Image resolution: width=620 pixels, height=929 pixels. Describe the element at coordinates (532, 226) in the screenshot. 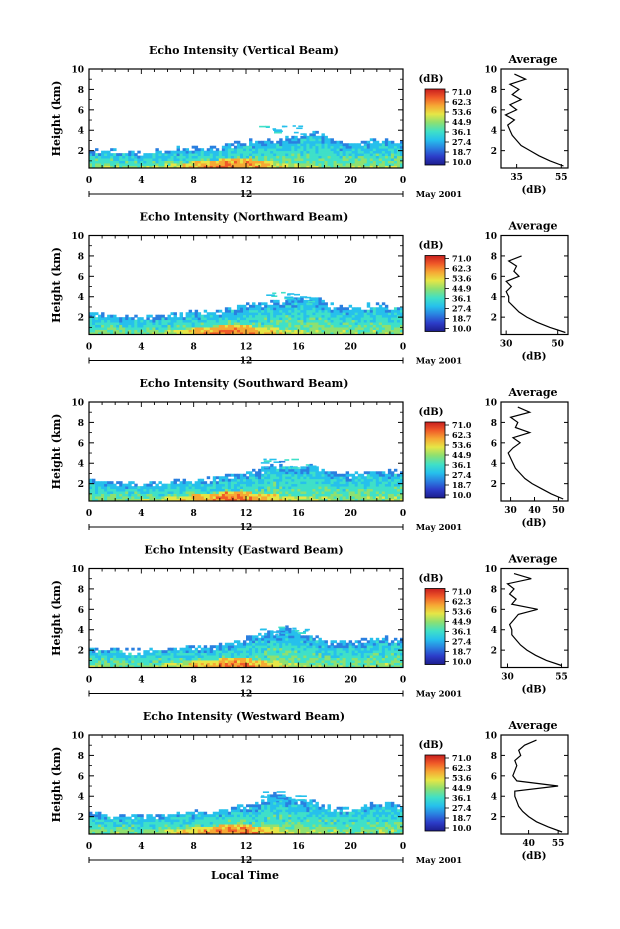

I see `avg-title: Average` at that location.